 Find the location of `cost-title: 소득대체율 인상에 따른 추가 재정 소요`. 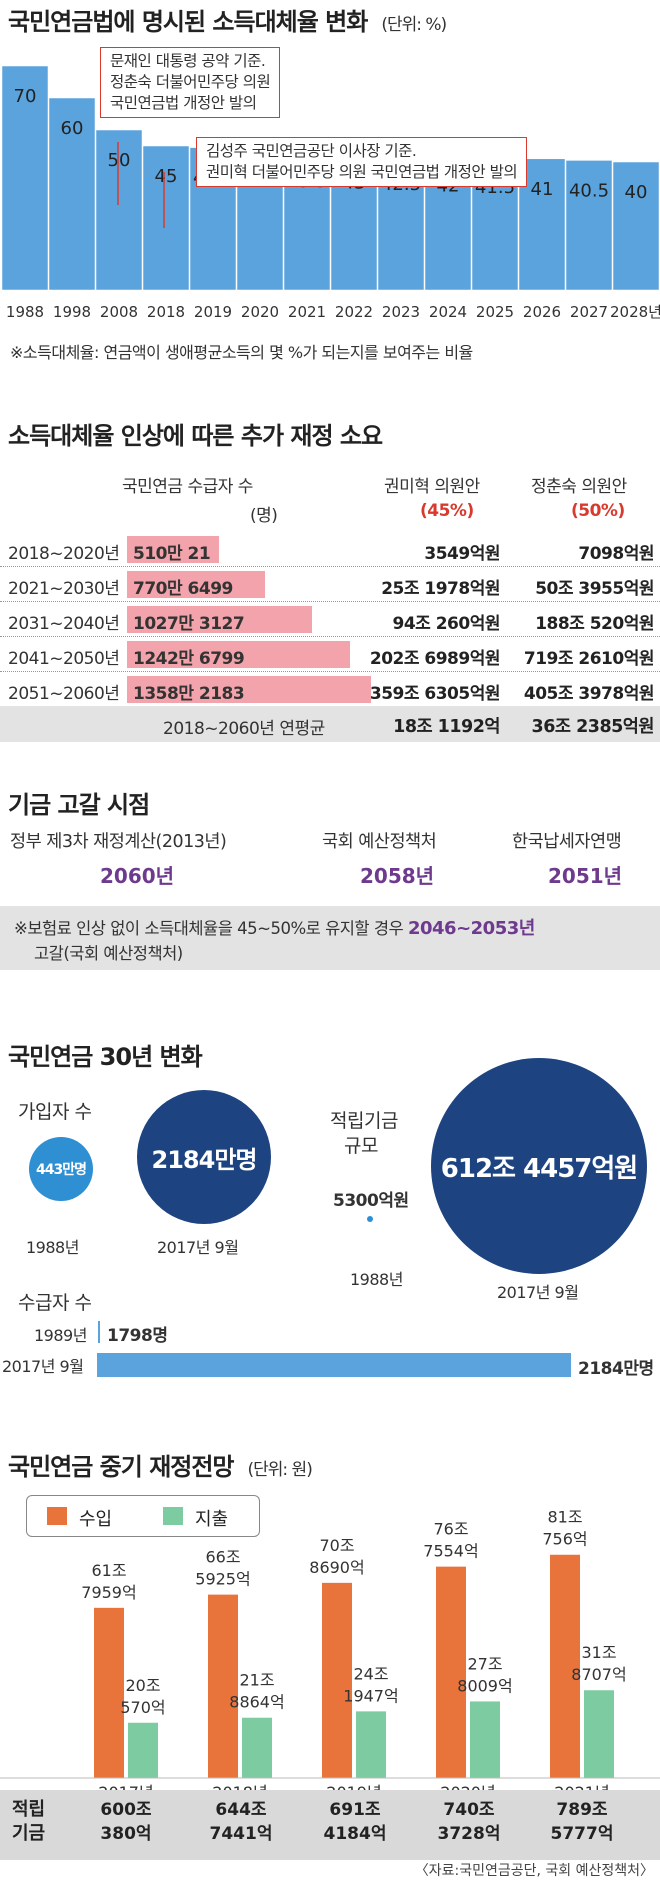

cost-title: 소득대체율 인상에 따른 추가 재정 소요 is located at coordinates (195, 436).